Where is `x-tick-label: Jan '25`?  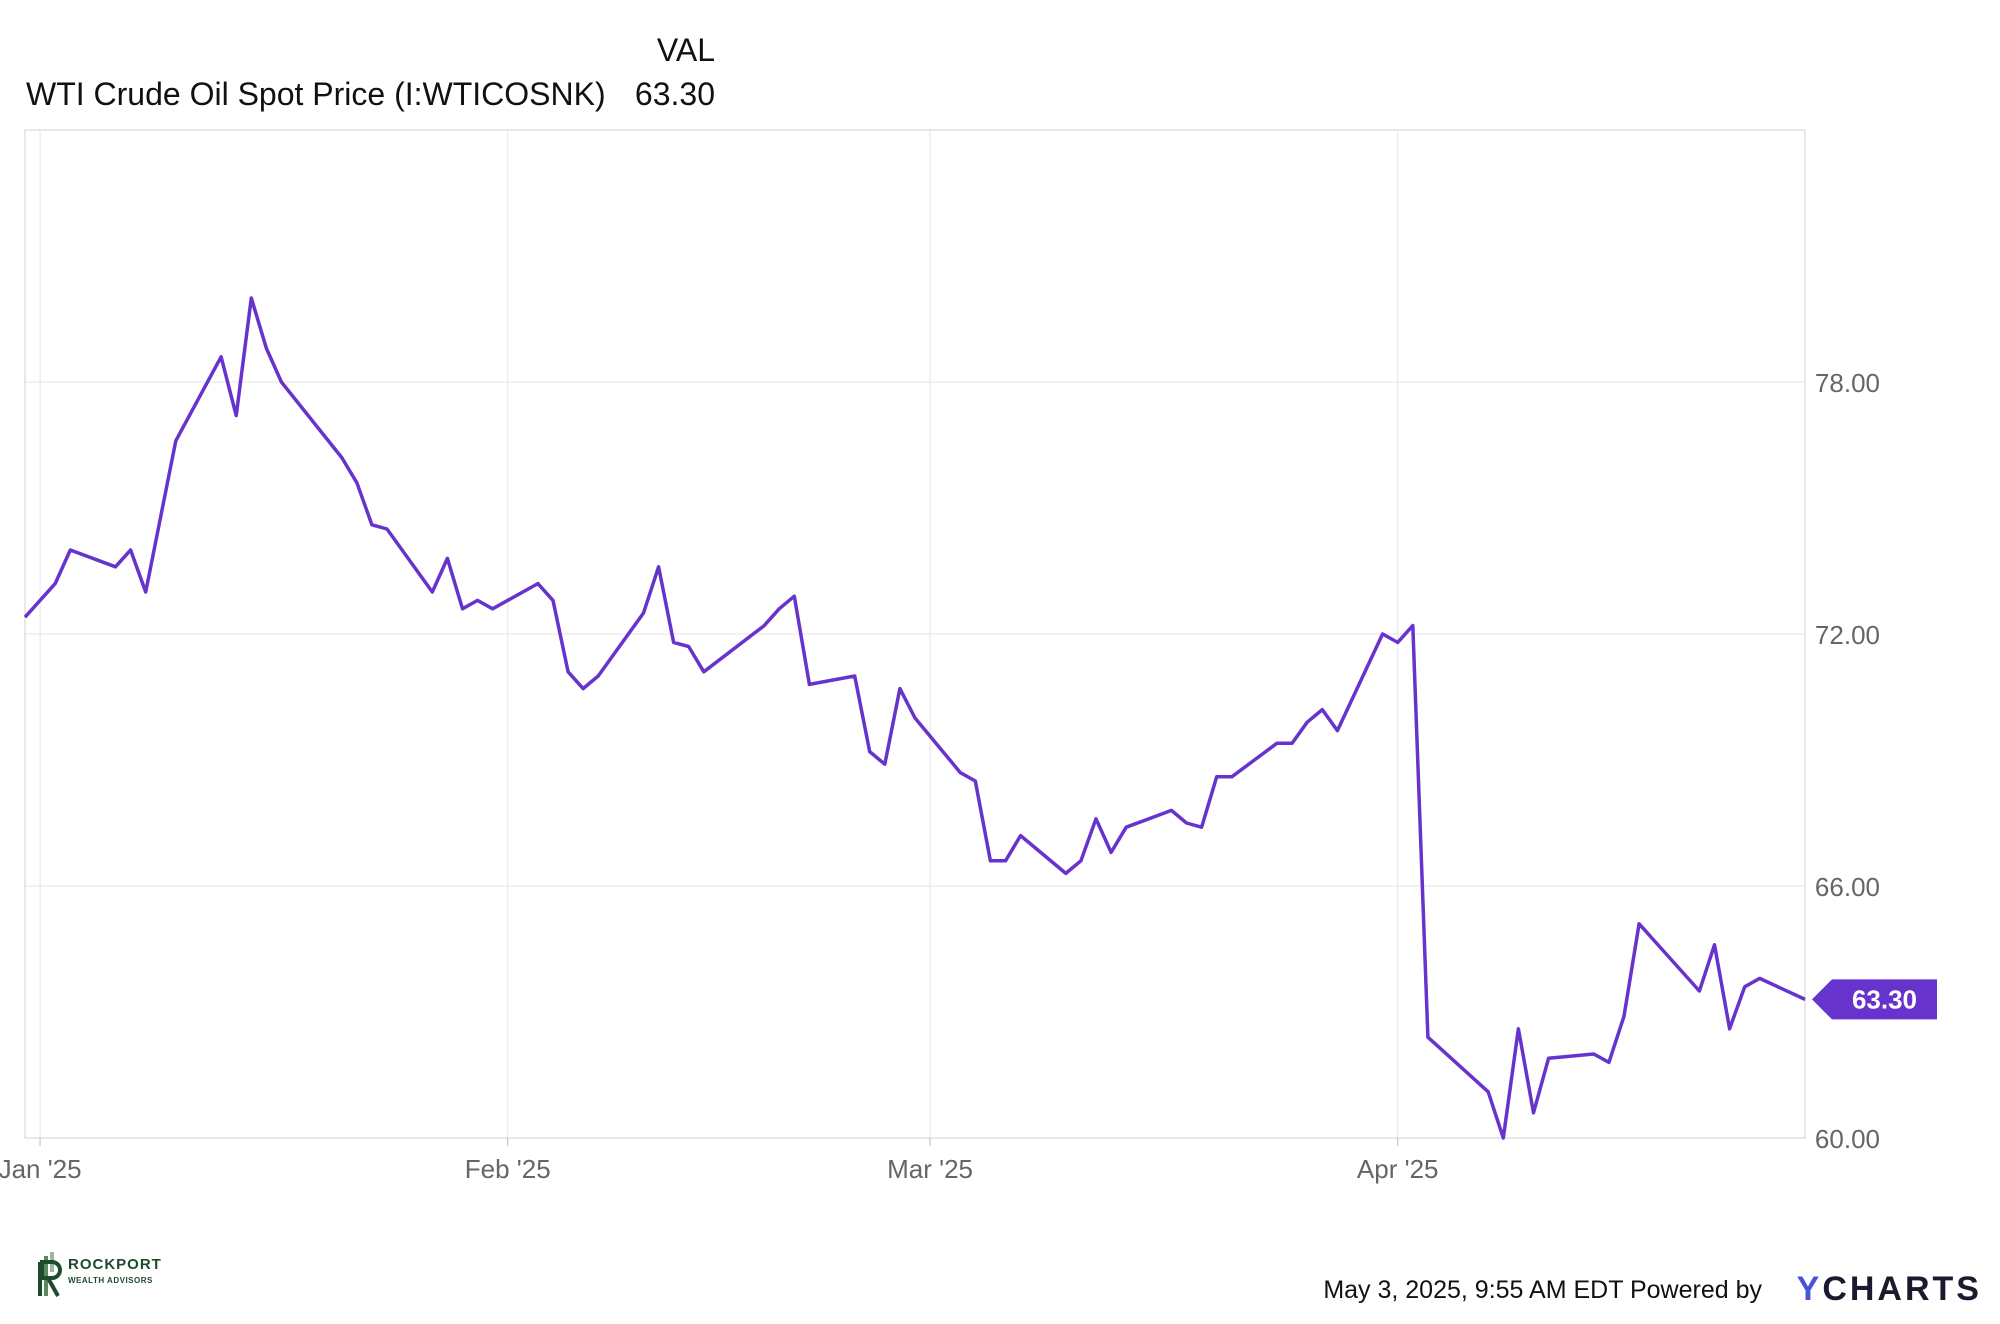 x-tick-label: Jan '25 is located at coordinates (41, 1169).